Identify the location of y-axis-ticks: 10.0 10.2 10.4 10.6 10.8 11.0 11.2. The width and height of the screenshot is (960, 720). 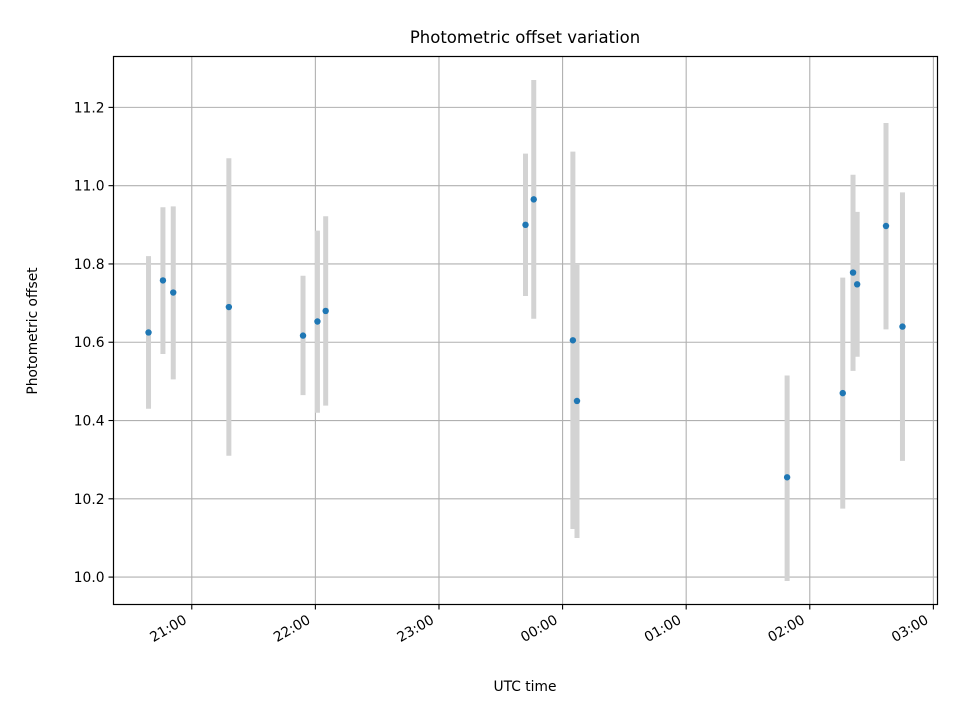
(94, 343).